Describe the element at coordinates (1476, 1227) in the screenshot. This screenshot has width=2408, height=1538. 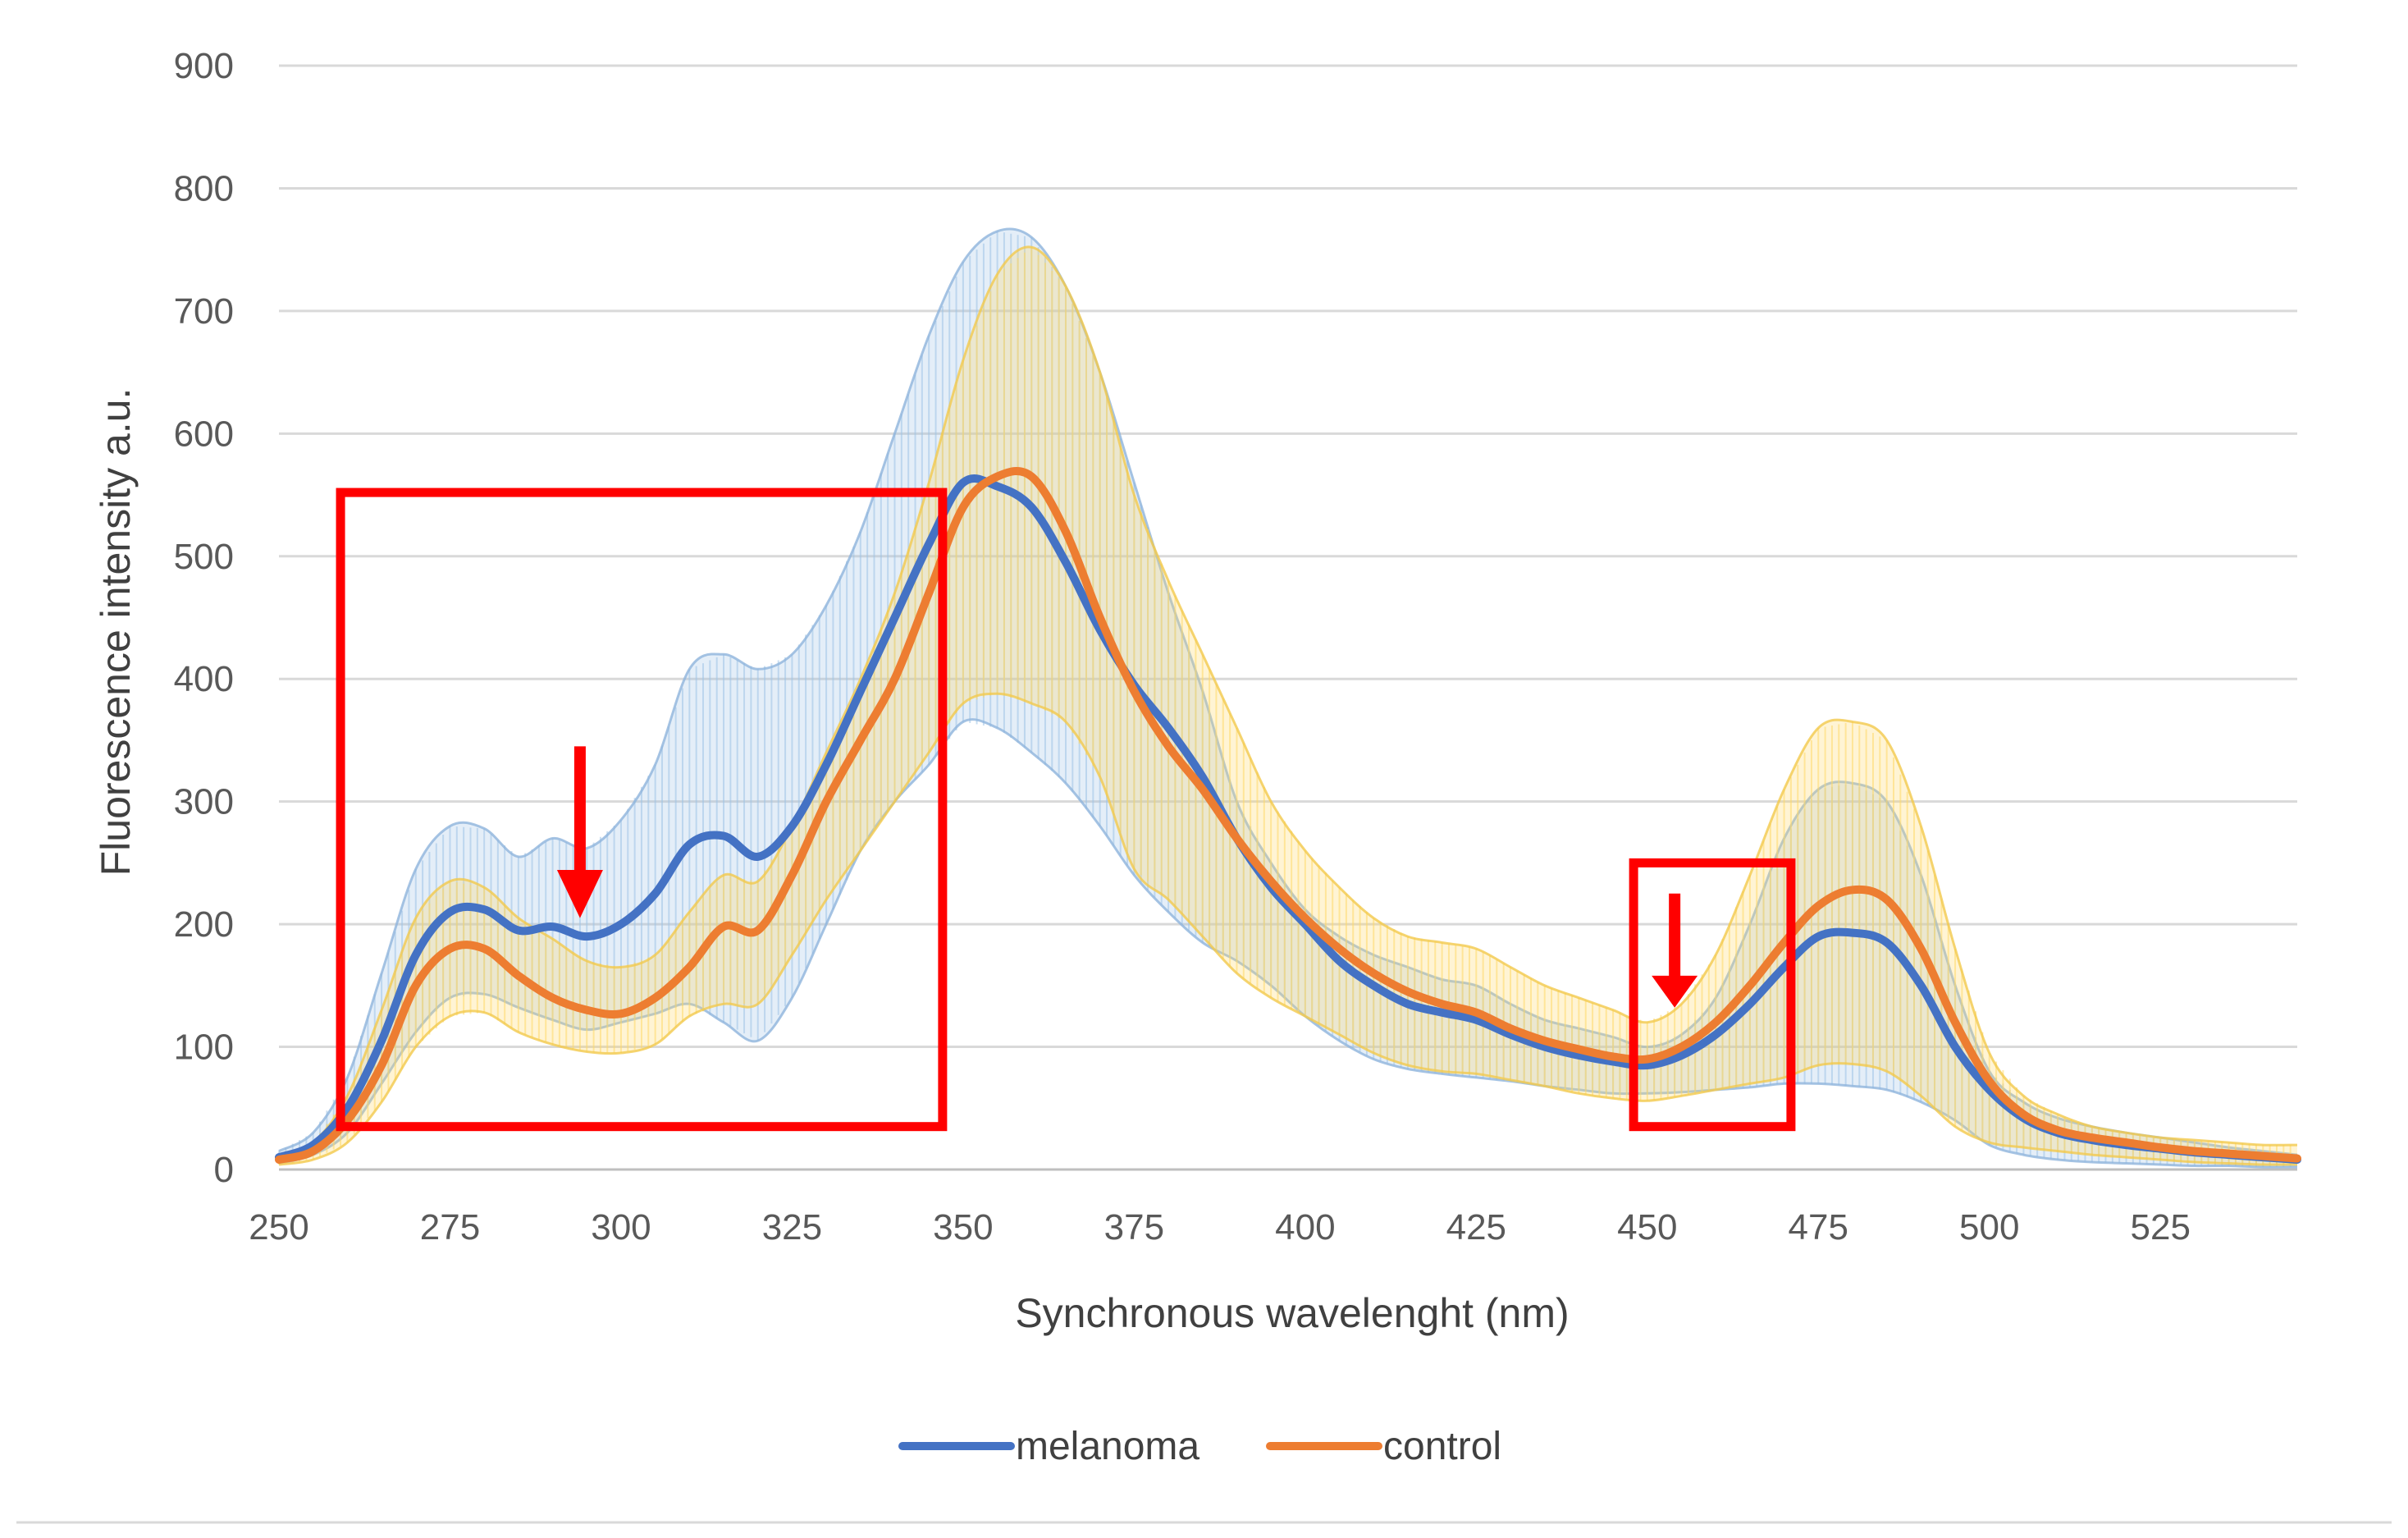
I see `x-tick-label-425: 425` at that location.